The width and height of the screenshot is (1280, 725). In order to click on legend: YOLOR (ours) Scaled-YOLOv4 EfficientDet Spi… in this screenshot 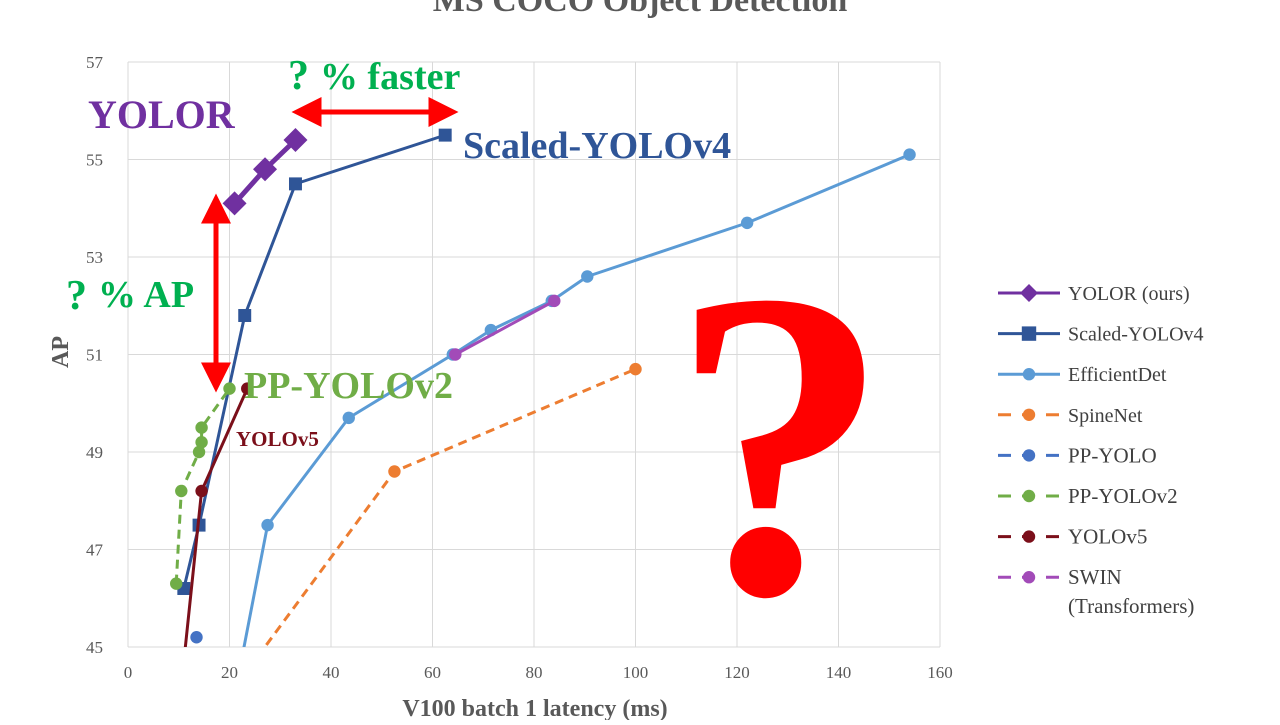, I will do `click(1101, 450)`.